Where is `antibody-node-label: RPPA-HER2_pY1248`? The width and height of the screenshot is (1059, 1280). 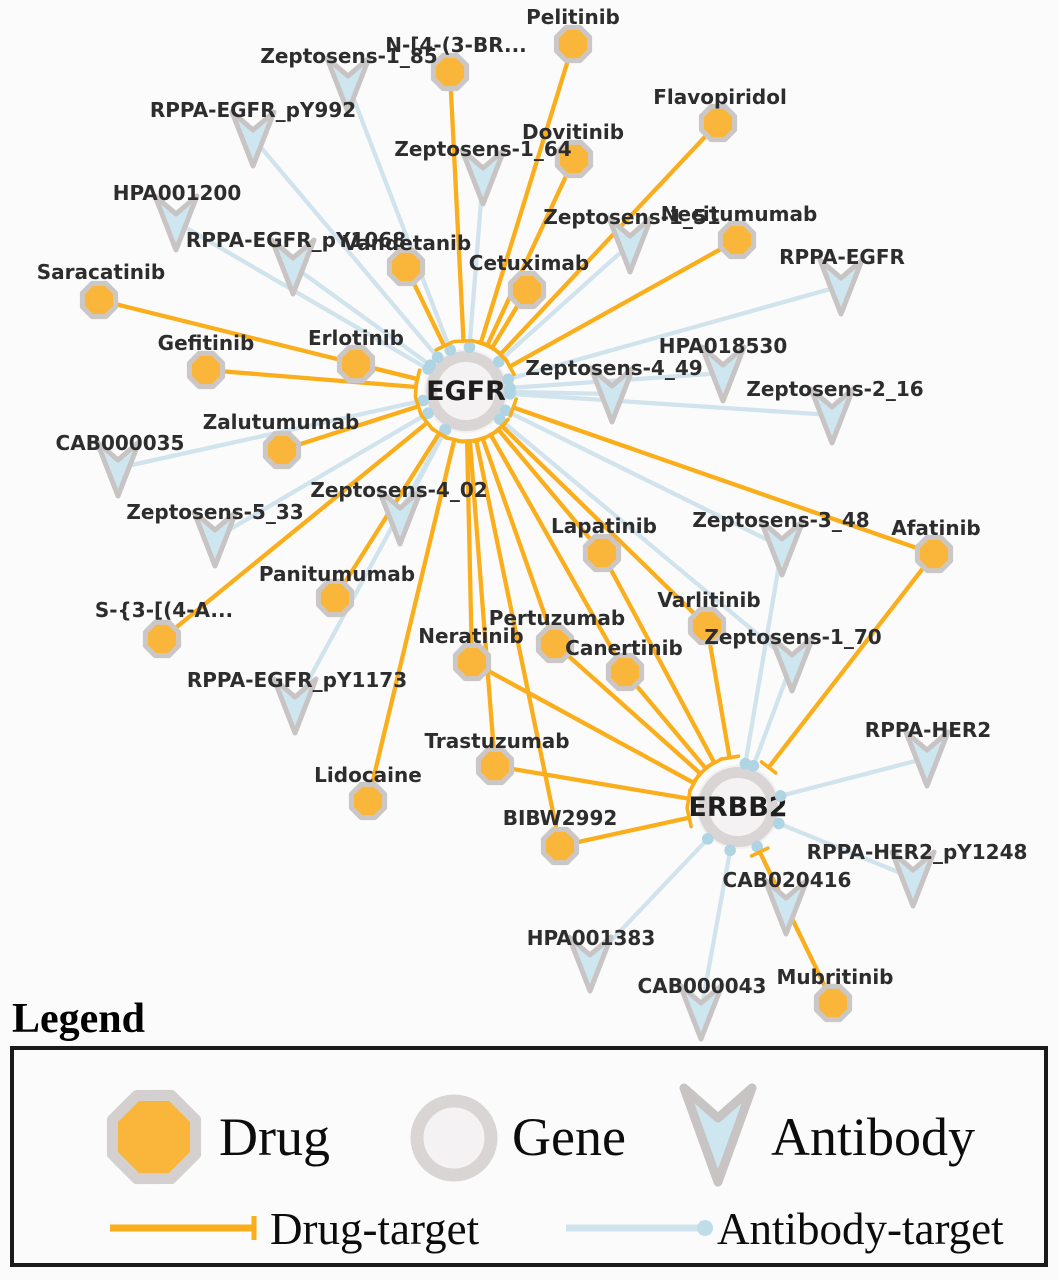 antibody-node-label: RPPA-HER2_pY1248 is located at coordinates (917, 852).